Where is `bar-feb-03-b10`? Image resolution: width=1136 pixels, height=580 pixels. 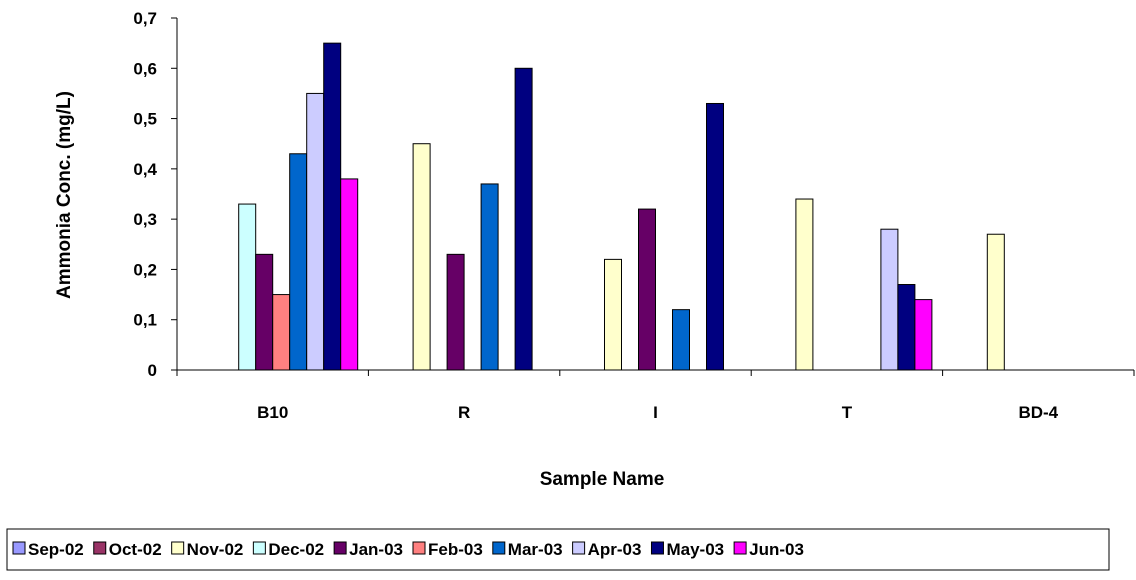
bar-feb-03-b10 is located at coordinates (281, 332).